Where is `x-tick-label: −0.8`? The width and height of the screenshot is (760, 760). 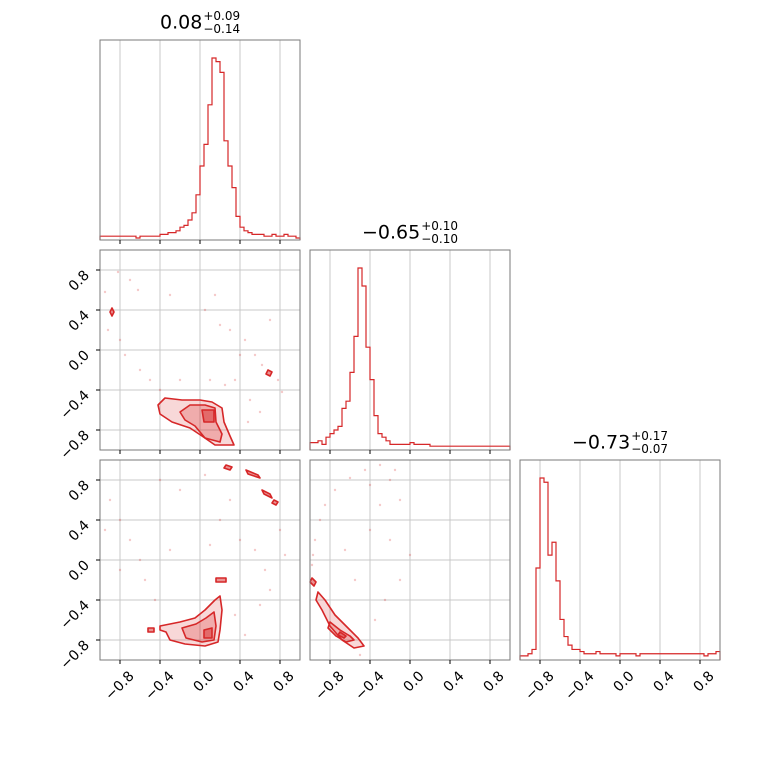 x-tick-label: −0.8 is located at coordinates (119, 685).